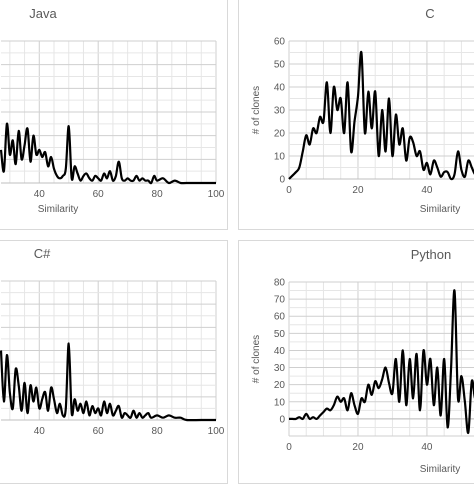  Describe the element at coordinates (289, 447) in the screenshot. I see `python-x-tick-label: 0` at that location.